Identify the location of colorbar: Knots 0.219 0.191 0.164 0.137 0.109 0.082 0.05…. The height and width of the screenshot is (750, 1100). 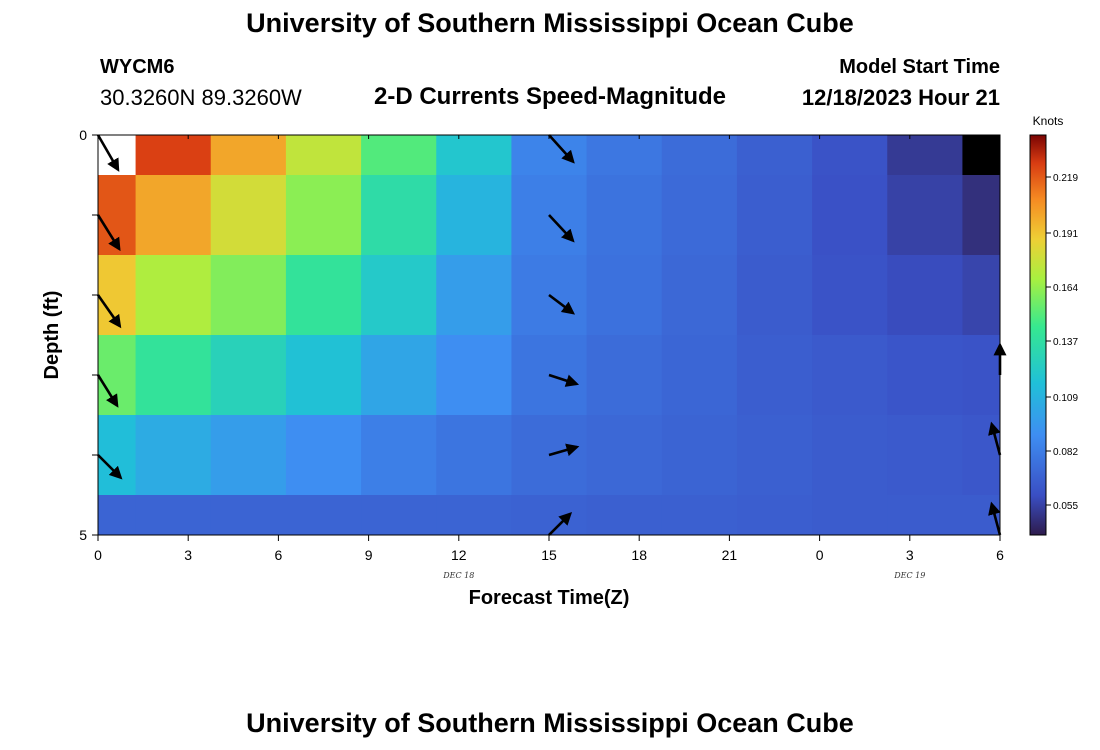
(1053, 325).